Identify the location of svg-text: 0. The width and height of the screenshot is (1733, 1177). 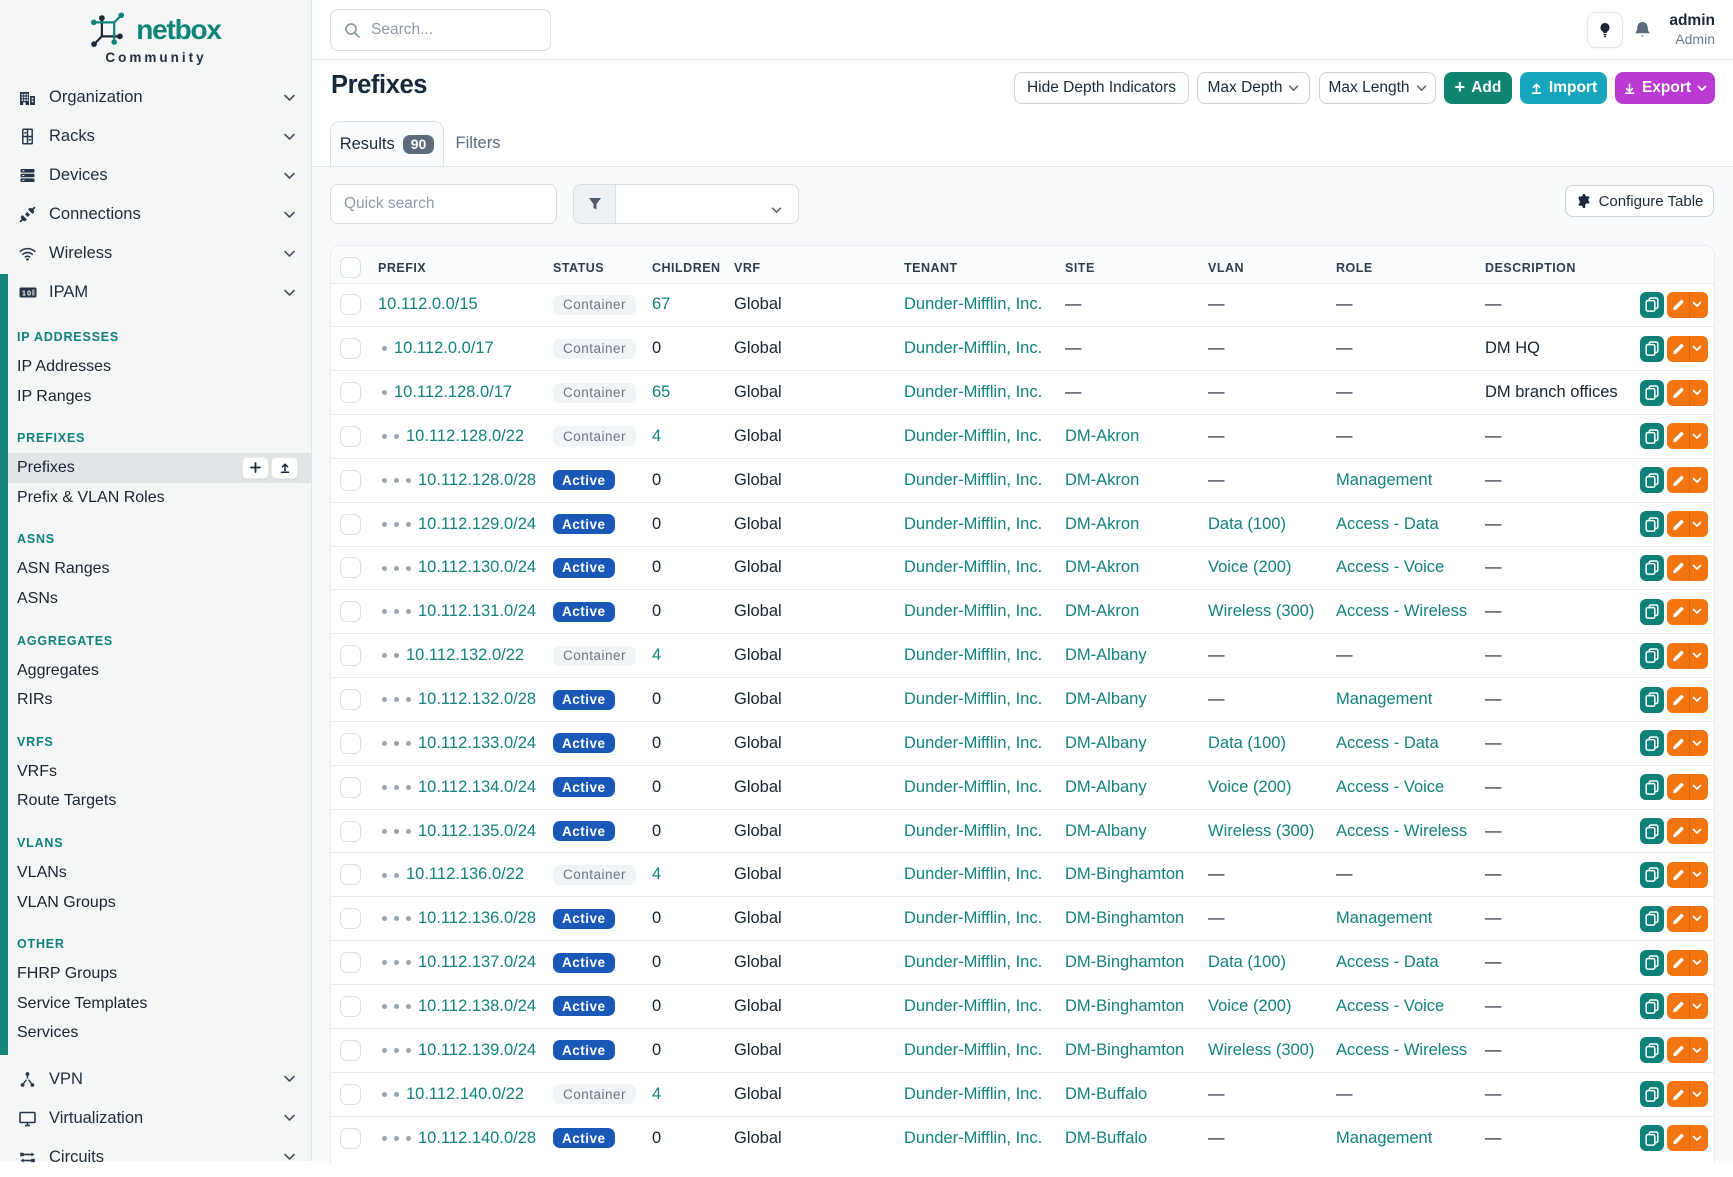
(29, 292).